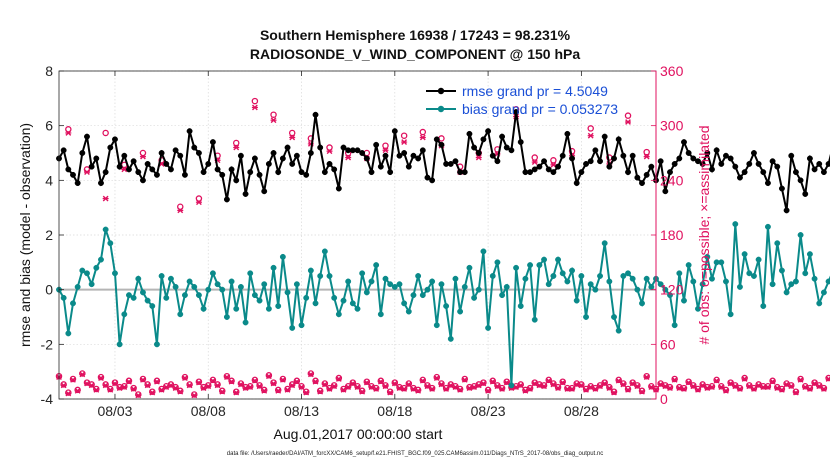 This screenshot has height=470, width=830. What do you see at coordinates (49, 71) in the screenshot?
I see `y-tick-label: 8` at bounding box center [49, 71].